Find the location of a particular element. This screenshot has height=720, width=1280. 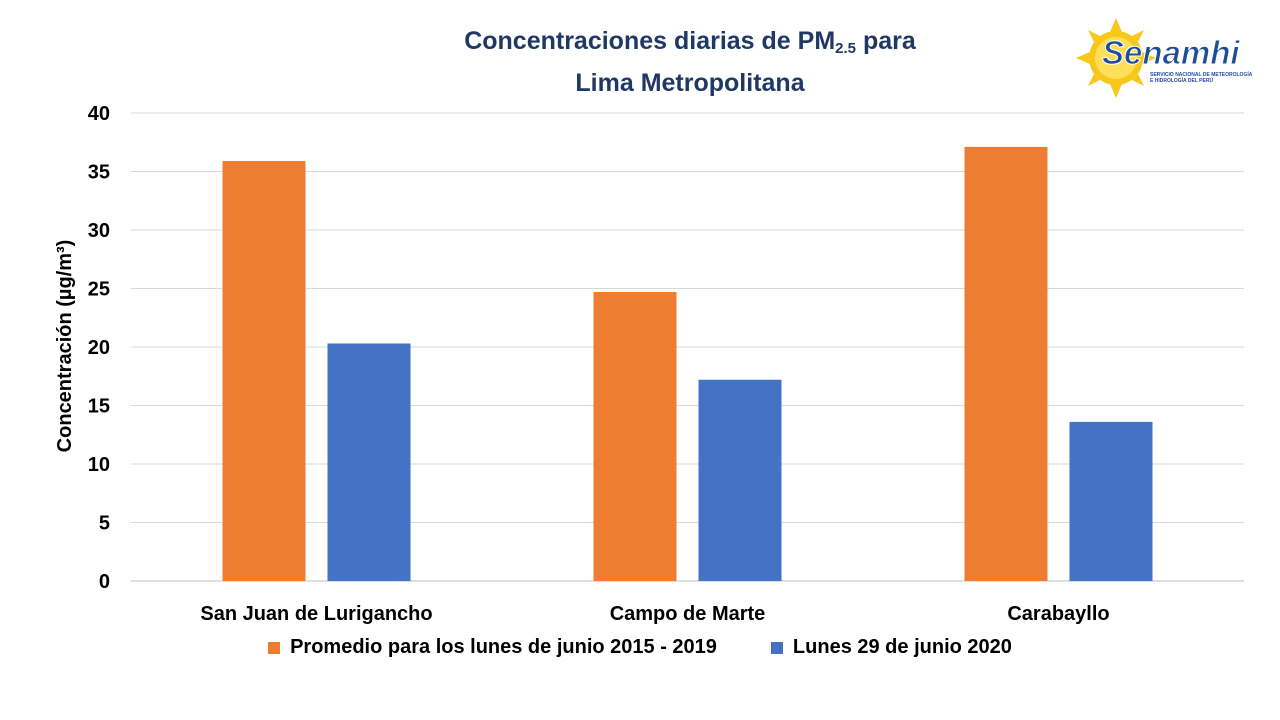

logo-wordmark: Senamhi is located at coordinates (1171, 52).